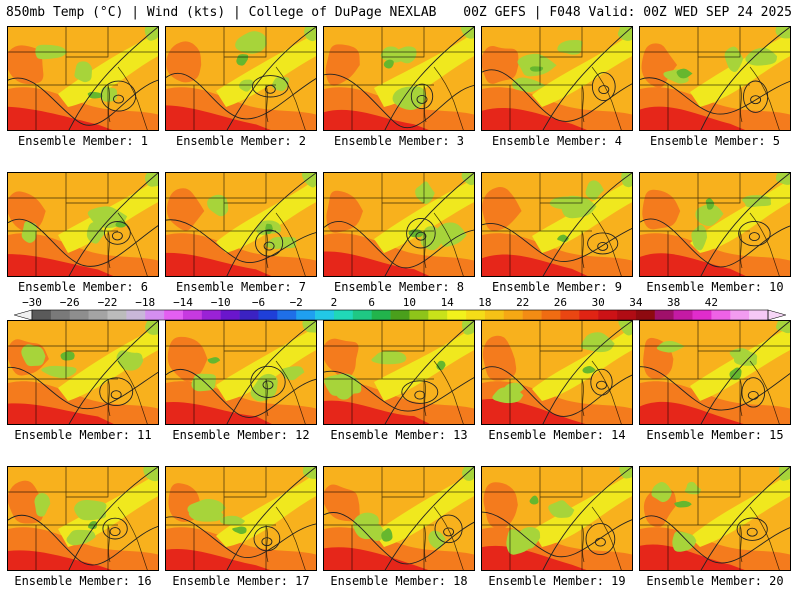 This screenshot has width=800, height=600. Describe the element at coordinates (557, 287) in the screenshot. I see `ensemble-member-label: Ensemble Member: 9` at that location.